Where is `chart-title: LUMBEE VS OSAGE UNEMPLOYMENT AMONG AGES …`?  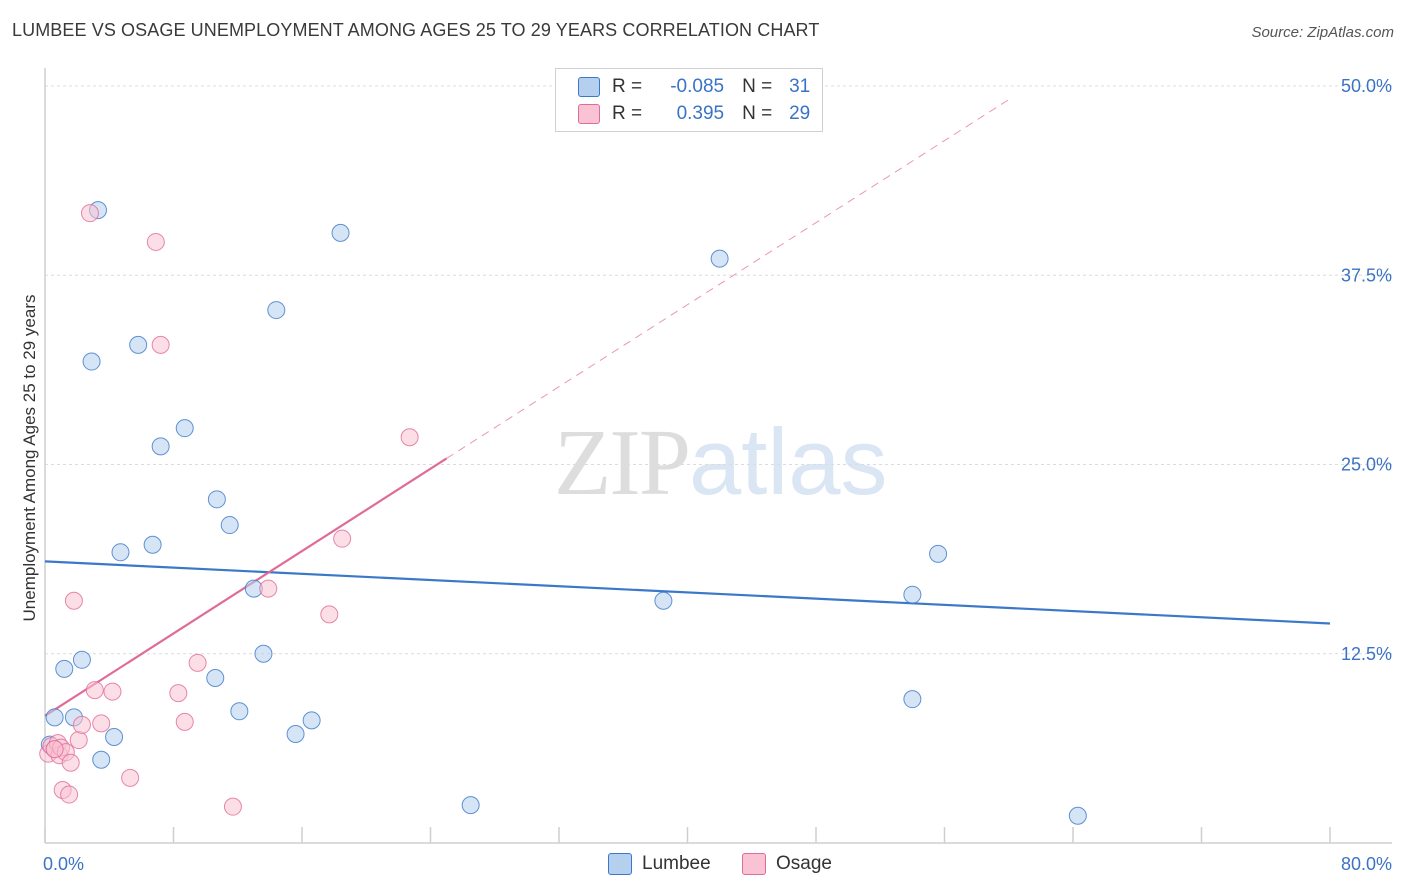 chart-title: LUMBEE VS OSAGE UNEMPLOYMENT AMONG AGES … is located at coordinates (416, 30).